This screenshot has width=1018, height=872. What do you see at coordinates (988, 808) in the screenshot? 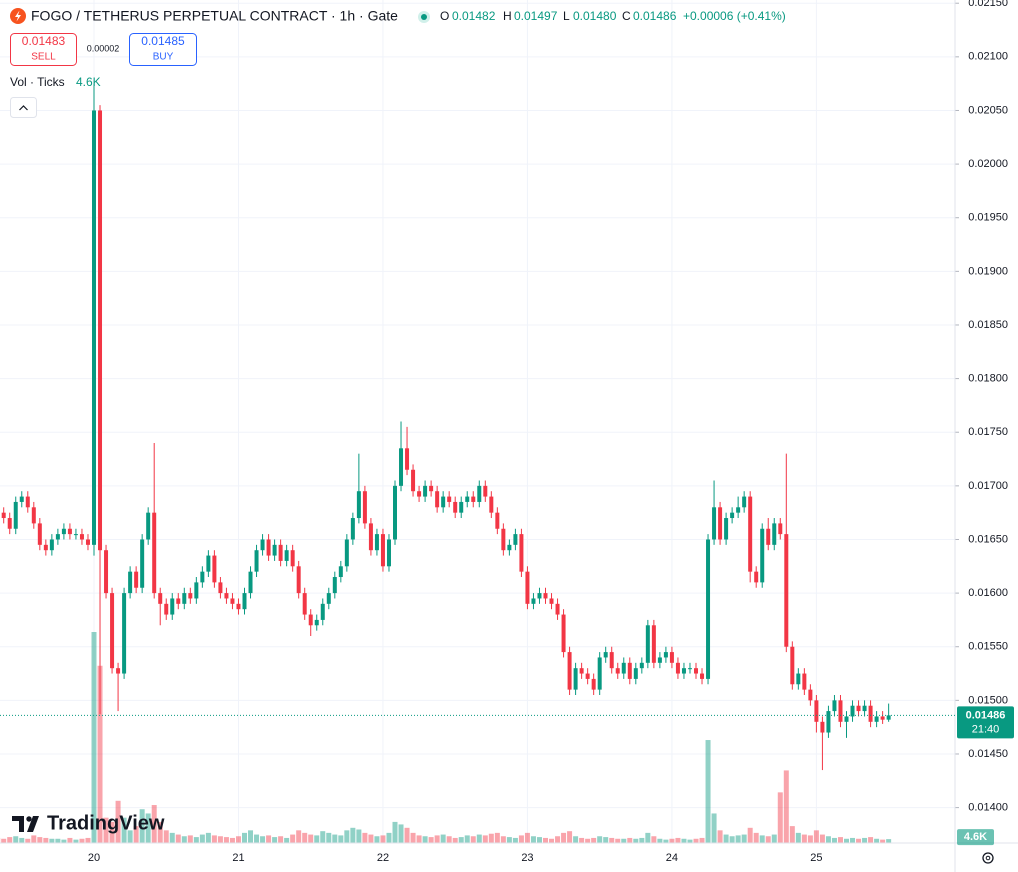
I see `y-tick-label: 0.01400` at bounding box center [988, 808].